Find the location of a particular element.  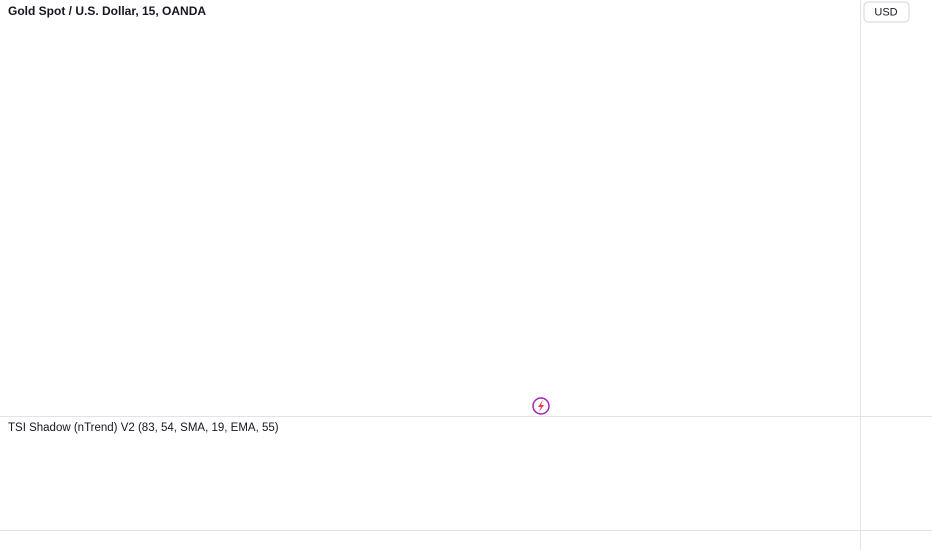

symbol-title: Gold Spot / U.S. Dollar, 15, OANDA is located at coordinates (107, 11).